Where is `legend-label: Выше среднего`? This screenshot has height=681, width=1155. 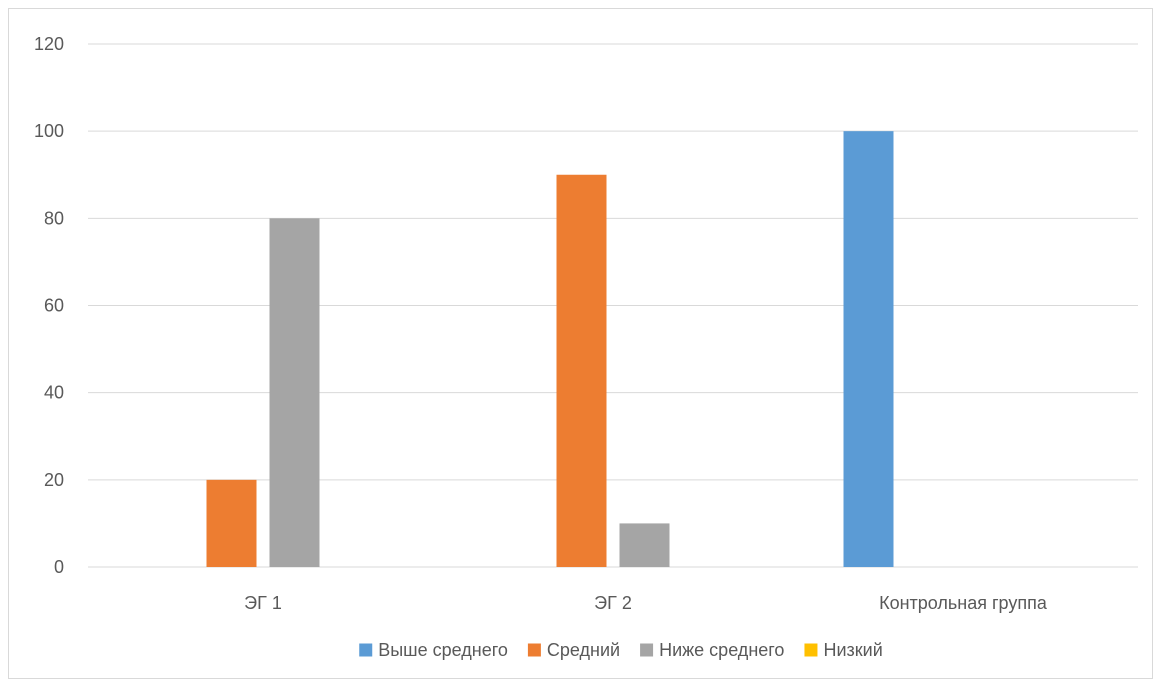
legend-label: Выше среднего is located at coordinates (443, 650).